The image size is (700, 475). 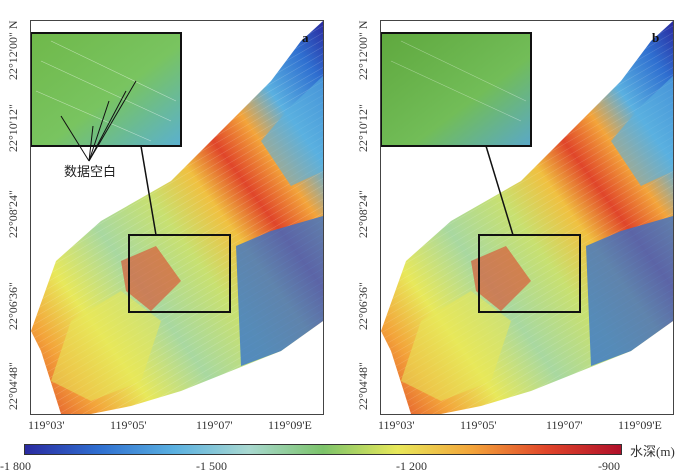 I want to click on inset-source-box-b, so click(x=529, y=273).